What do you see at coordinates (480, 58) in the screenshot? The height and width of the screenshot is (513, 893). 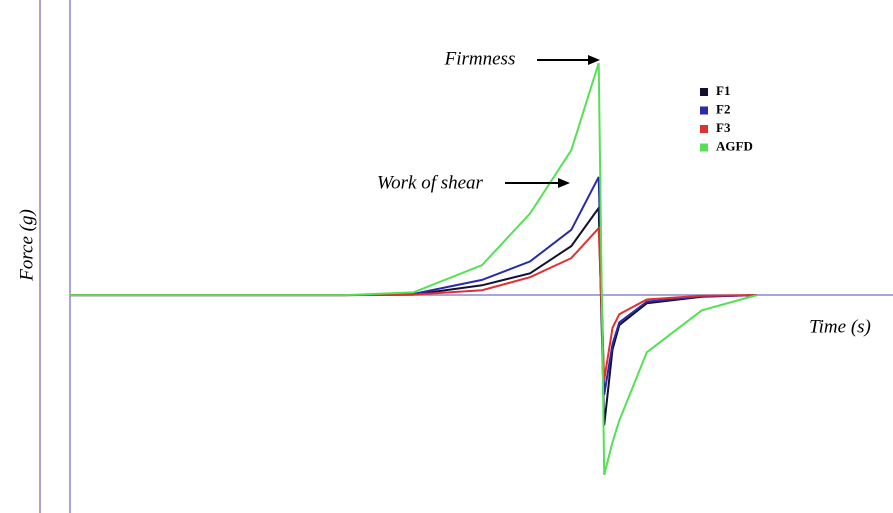 I see `annotation: Firmness` at bounding box center [480, 58].